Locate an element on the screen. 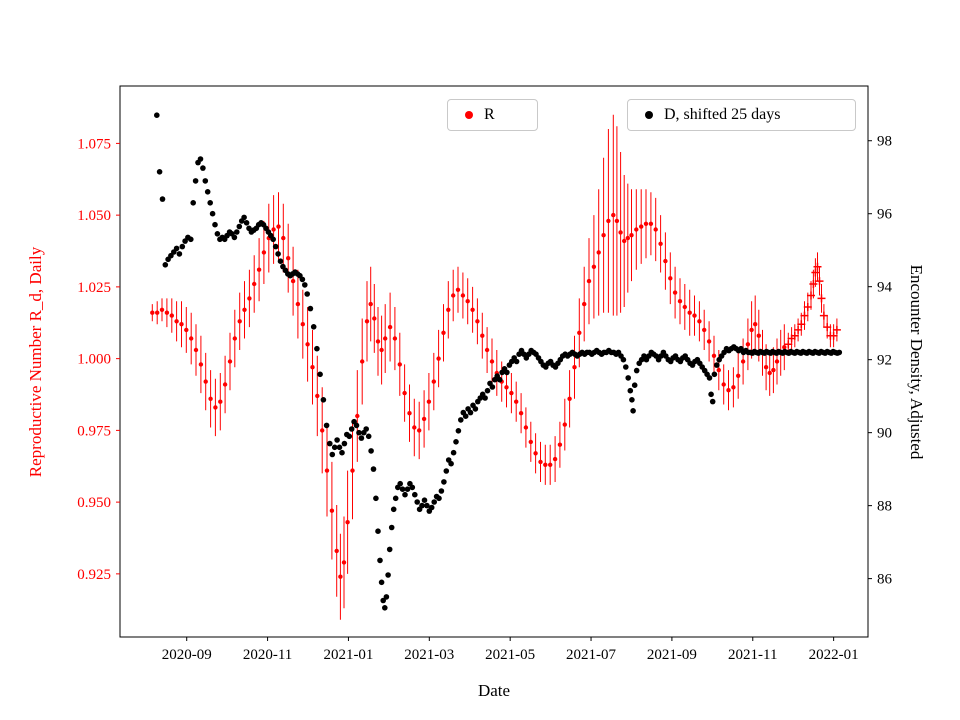 Image resolution: width=960 pixels, height=720 pixels. left-tick-label: 0.925 is located at coordinates (94, 575).